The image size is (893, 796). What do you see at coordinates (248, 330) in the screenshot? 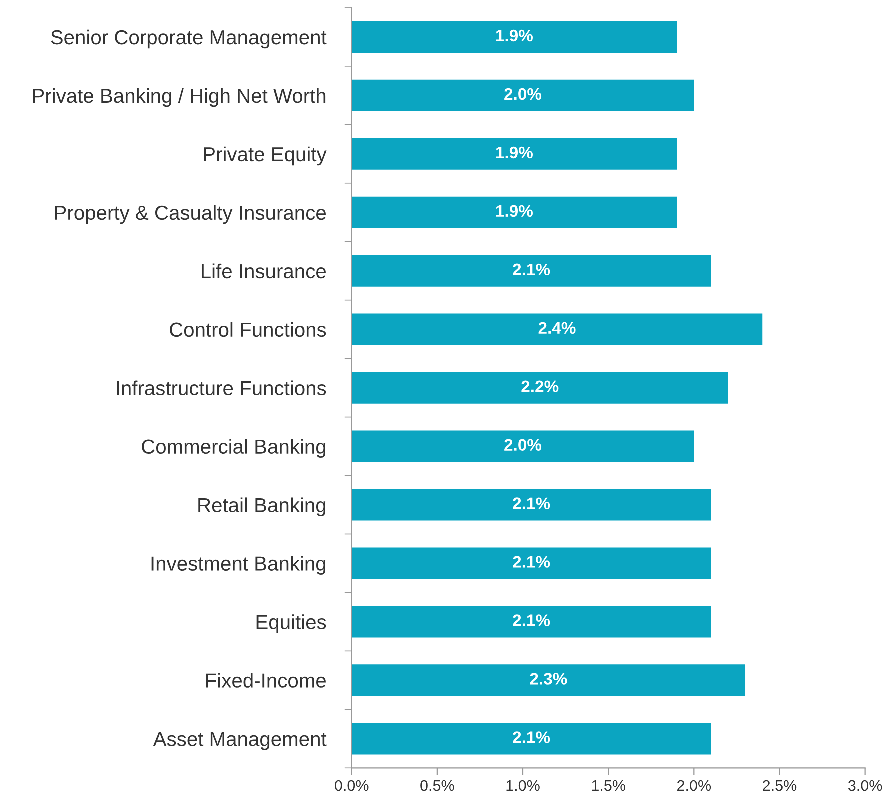
I see `y-tick-label: Control Functions` at bounding box center [248, 330].